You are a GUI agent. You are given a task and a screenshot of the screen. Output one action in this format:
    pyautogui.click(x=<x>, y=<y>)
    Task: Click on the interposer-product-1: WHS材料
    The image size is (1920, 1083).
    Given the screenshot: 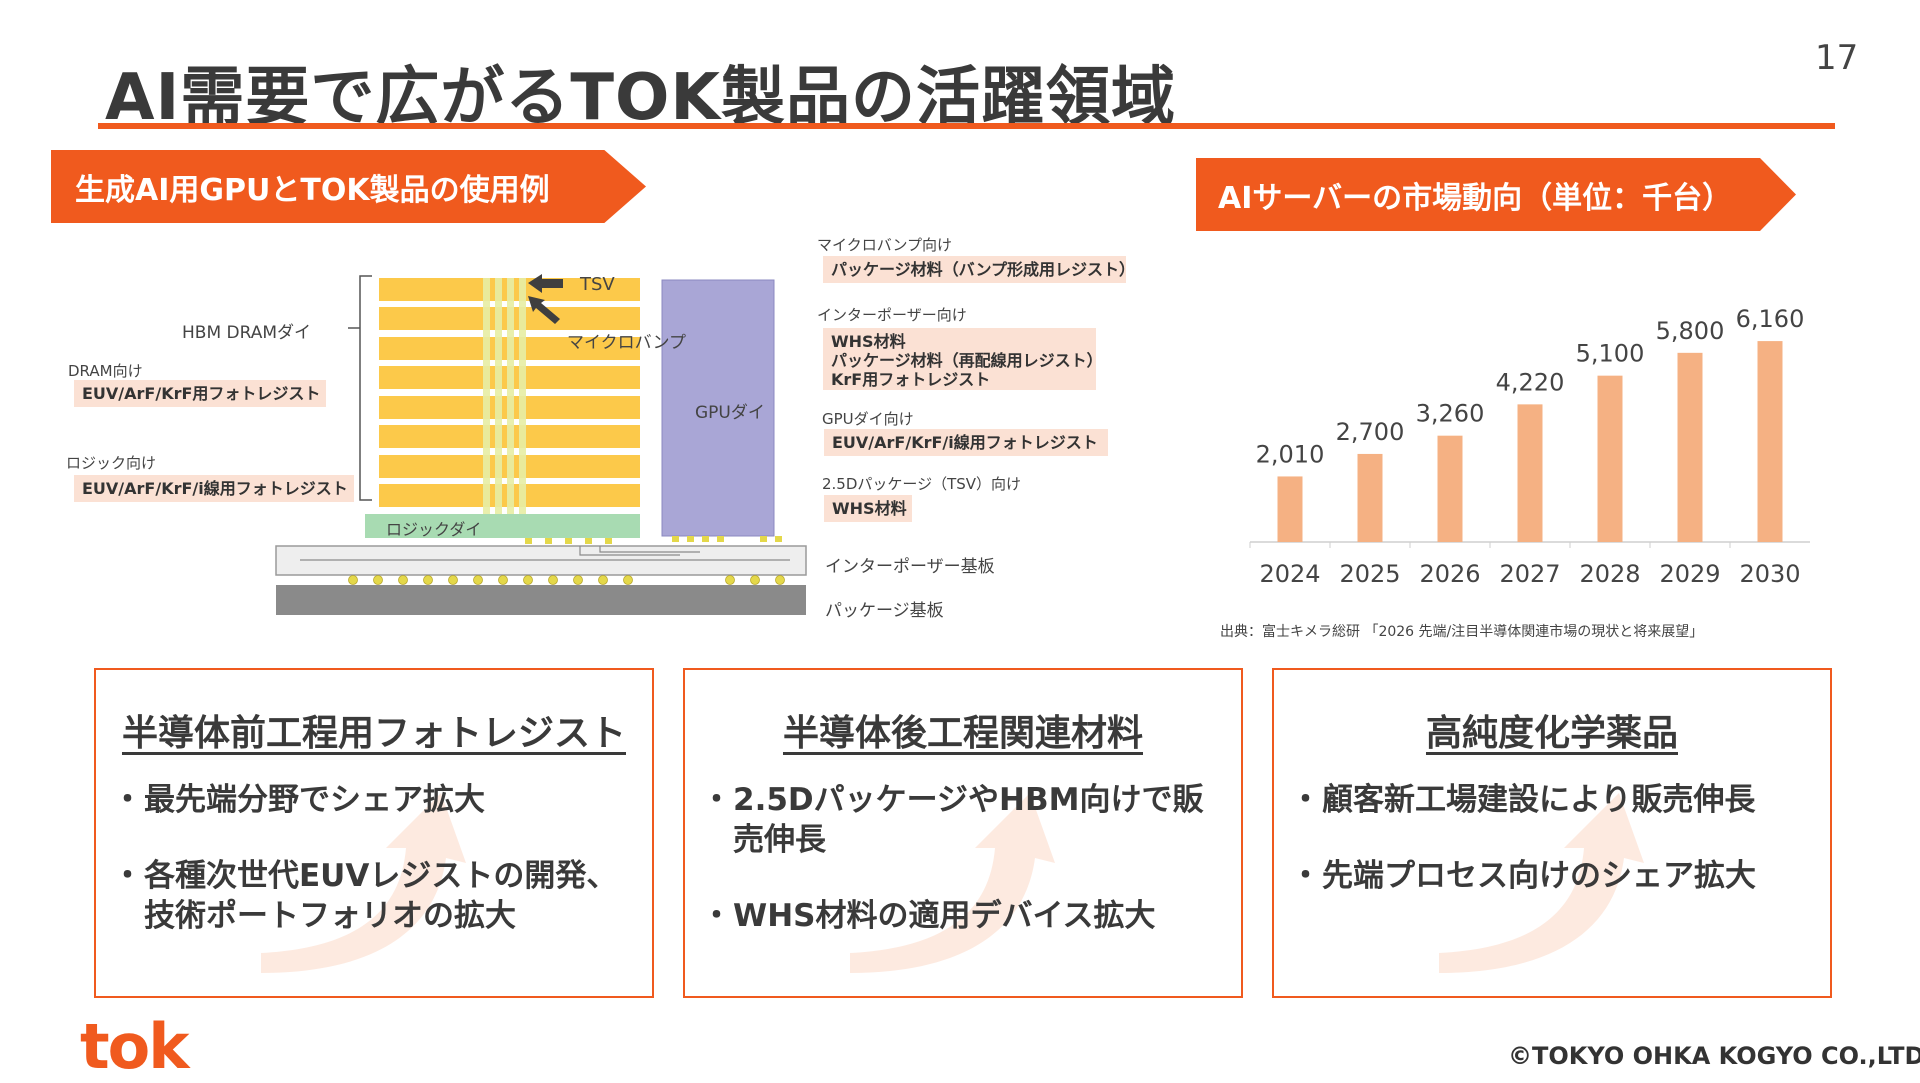 What is the action you would take?
    pyautogui.click(x=868, y=341)
    